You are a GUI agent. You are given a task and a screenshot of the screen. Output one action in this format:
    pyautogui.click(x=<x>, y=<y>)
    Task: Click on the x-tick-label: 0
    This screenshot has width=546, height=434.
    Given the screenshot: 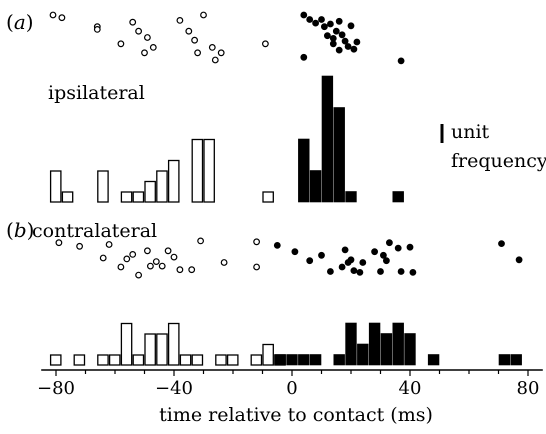 What is the action you would take?
    pyautogui.click(x=291, y=388)
    